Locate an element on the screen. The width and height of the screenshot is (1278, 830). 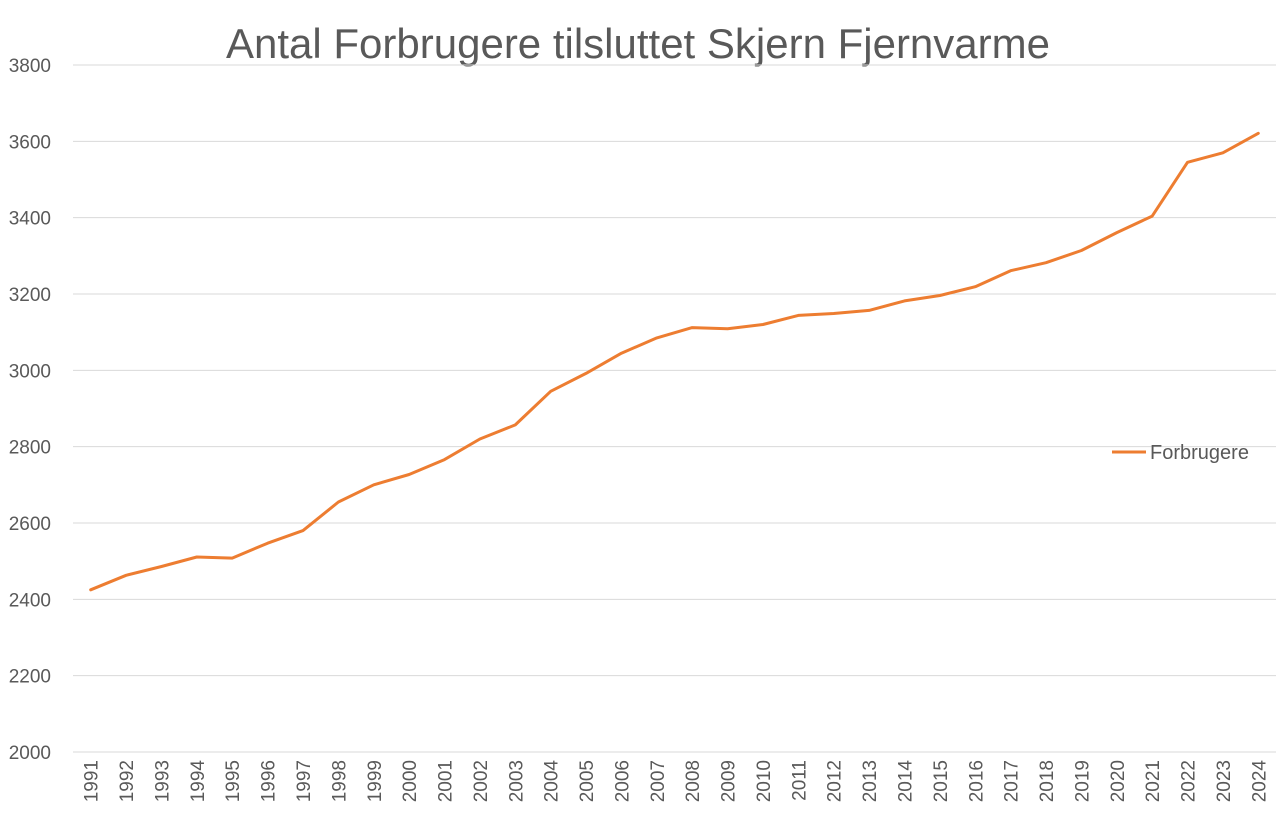
y-tick-label: 2600 is located at coordinates (30, 524).